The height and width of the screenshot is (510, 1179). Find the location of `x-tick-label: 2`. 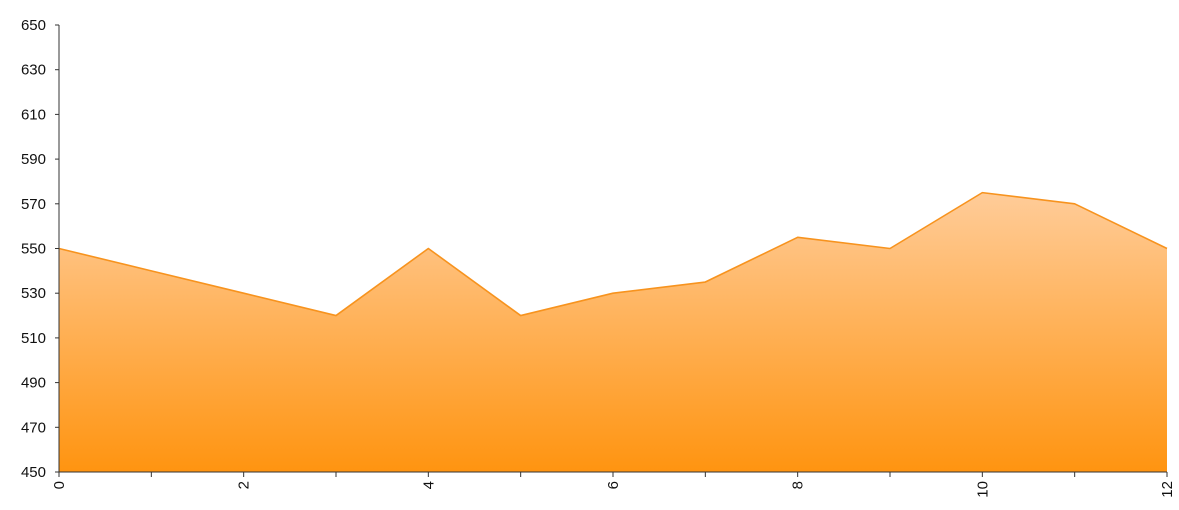

x-tick-label: 2 is located at coordinates (244, 485).